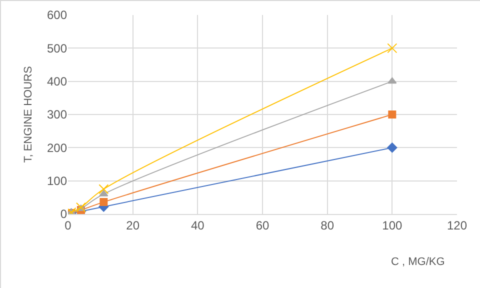  What do you see at coordinates (57, 181) in the screenshot?
I see `y-tick-label: 100` at bounding box center [57, 181].